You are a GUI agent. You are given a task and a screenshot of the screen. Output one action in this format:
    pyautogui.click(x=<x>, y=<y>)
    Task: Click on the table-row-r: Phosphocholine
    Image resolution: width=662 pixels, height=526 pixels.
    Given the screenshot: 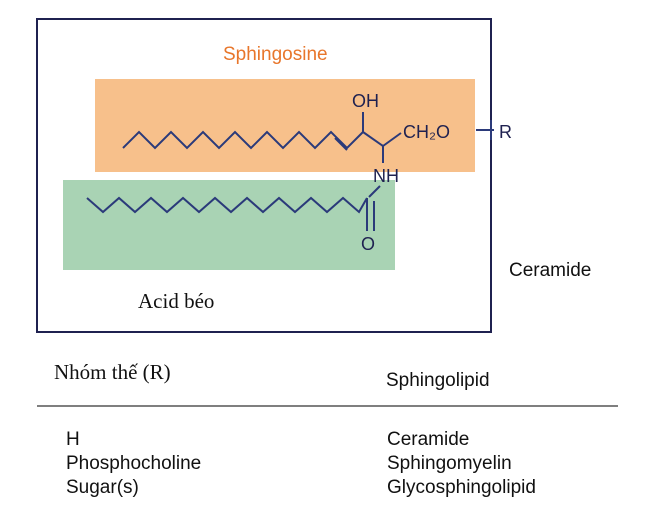 What is the action you would take?
    pyautogui.click(x=133, y=463)
    